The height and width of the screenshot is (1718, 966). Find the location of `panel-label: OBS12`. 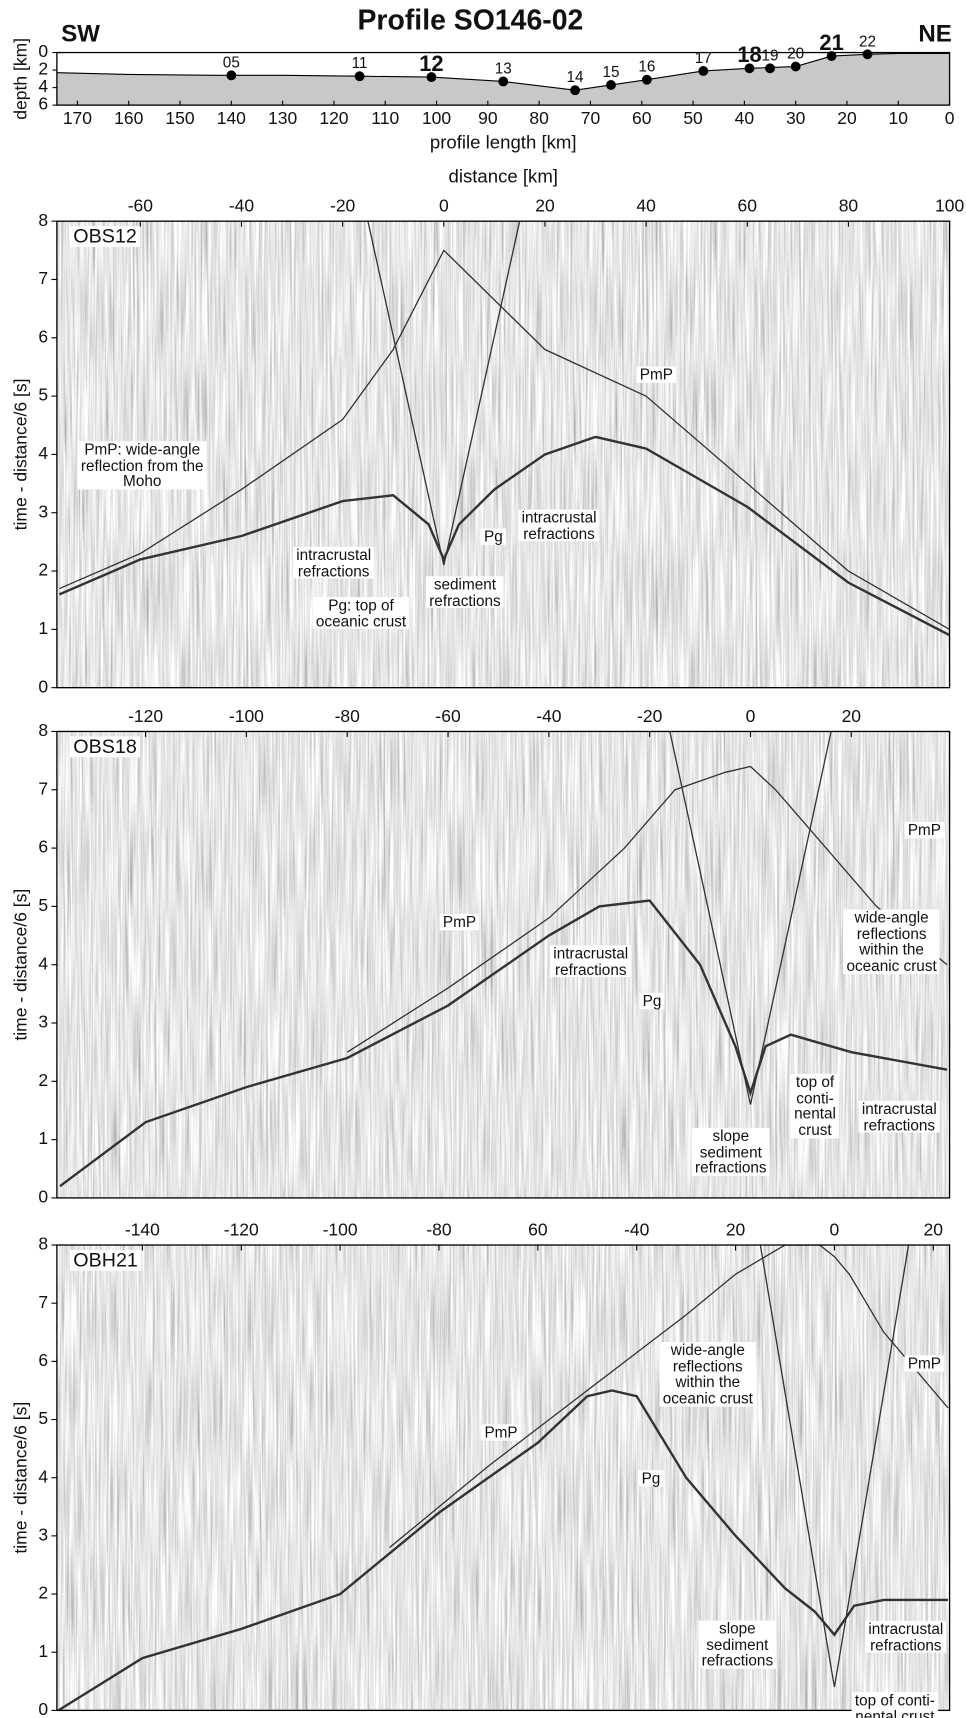

panel-label: OBS12 is located at coordinates (105, 236).